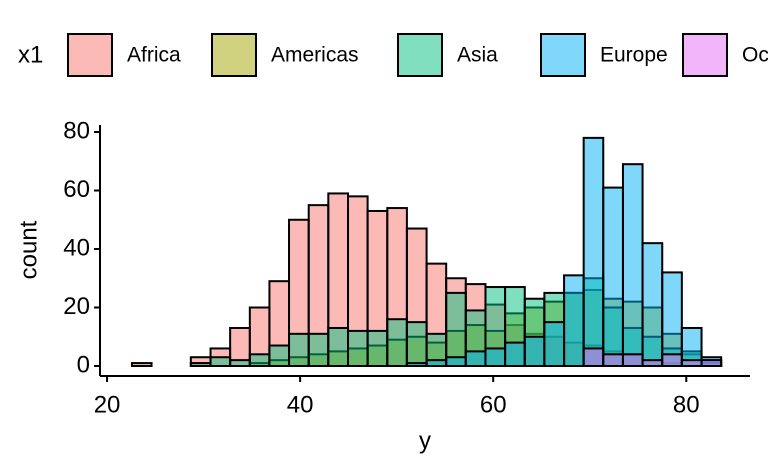 The width and height of the screenshot is (768, 474). Describe the element at coordinates (315, 55) in the screenshot. I see `legend-label: Americas` at that location.